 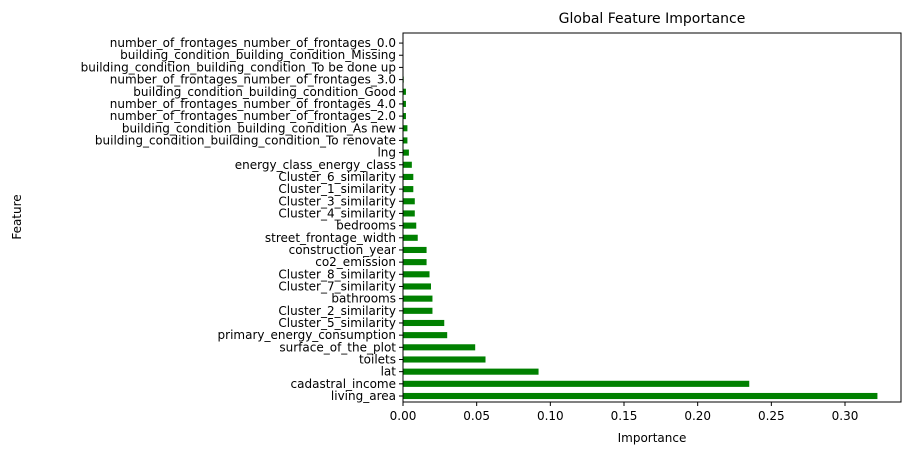 What do you see at coordinates (330, 238) in the screenshot?
I see `y-tick-label: street_frontage_width` at bounding box center [330, 238].